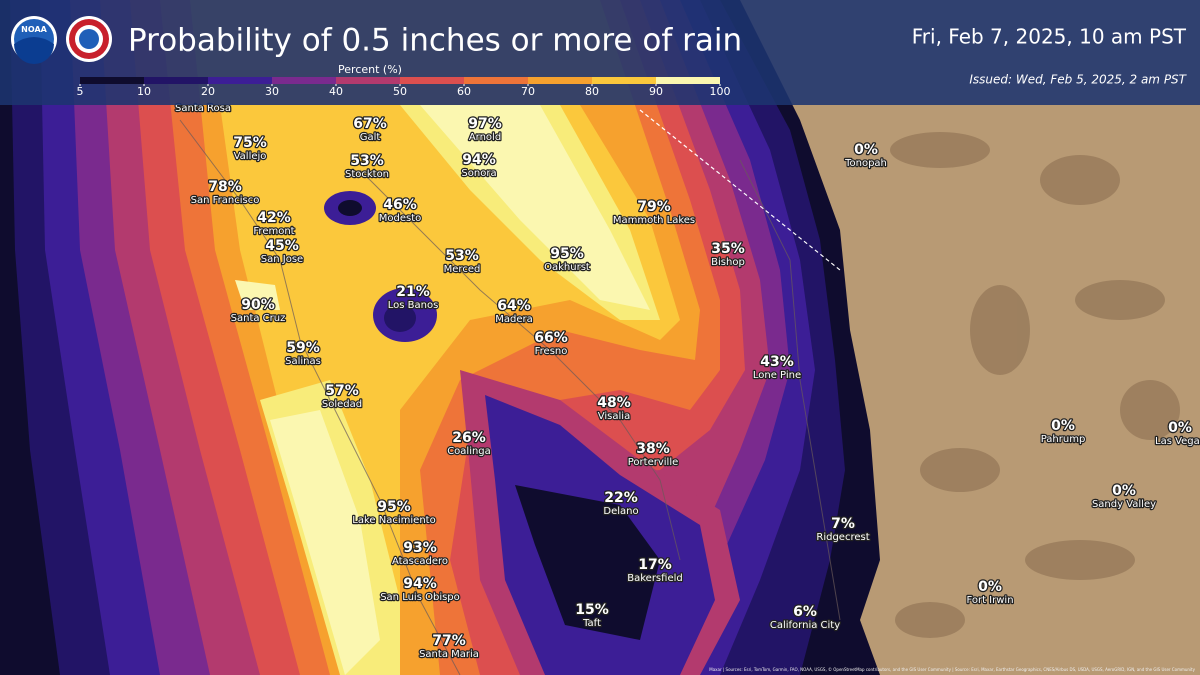  I want to click on legend: 5 10 20 30 40 50 60 70 80 90 100, so click(404, 87).